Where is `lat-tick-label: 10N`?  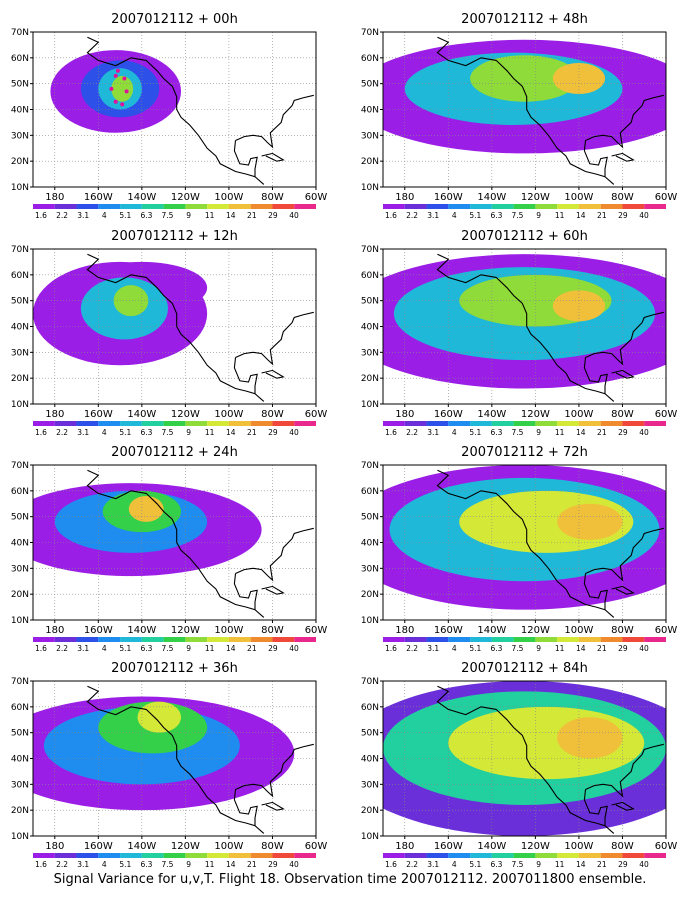
lat-tick-label: 10N is located at coordinates (370, 188).